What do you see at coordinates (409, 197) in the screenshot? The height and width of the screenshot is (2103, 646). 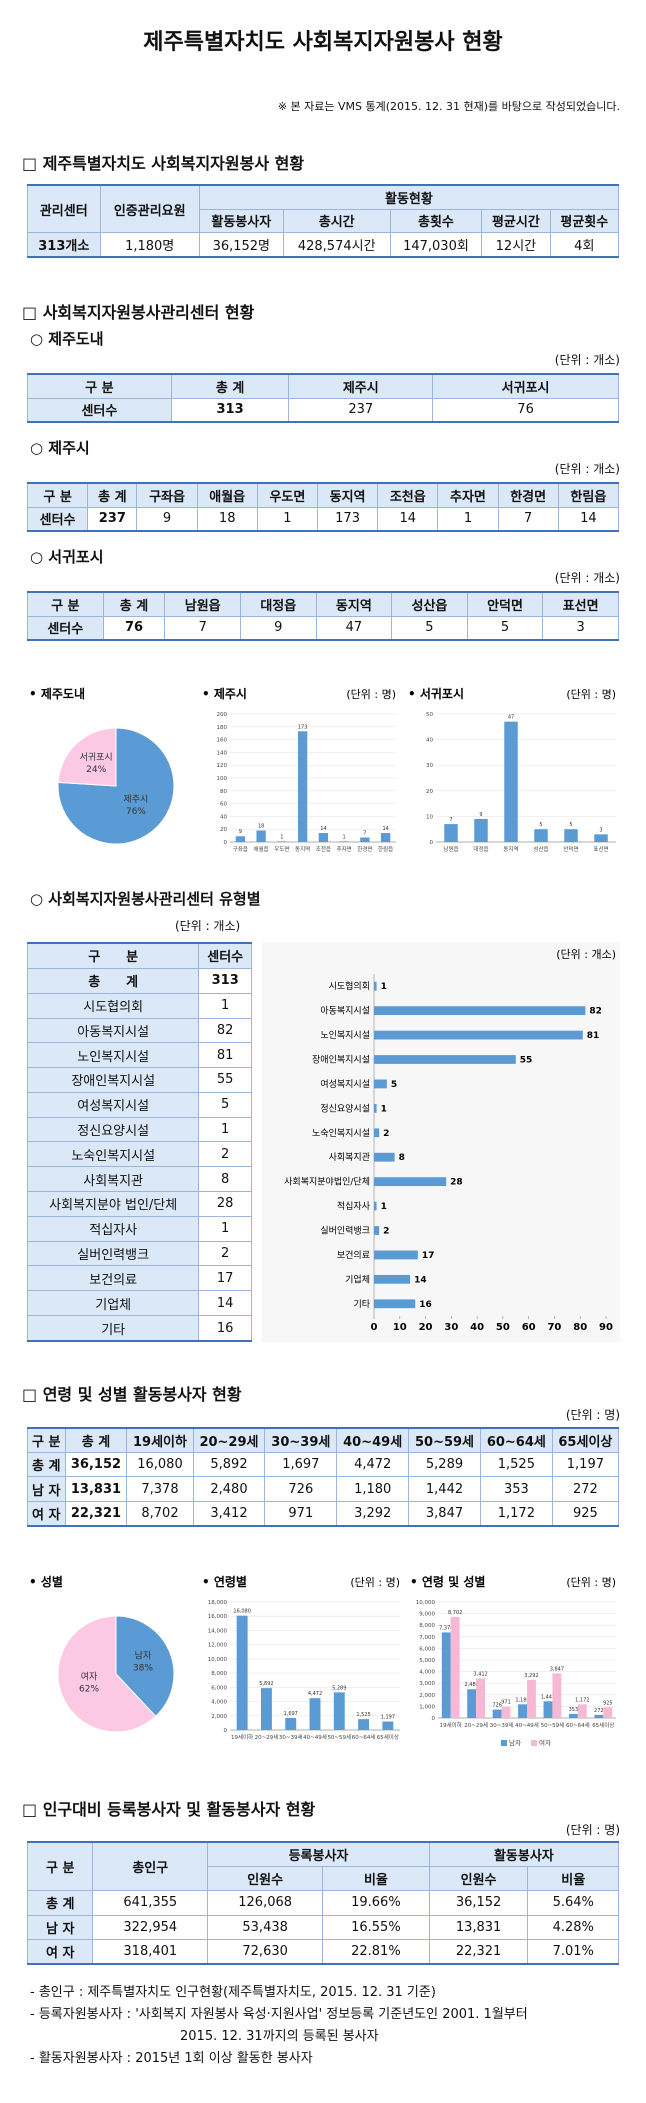 I see `header-cell: 활동현황` at bounding box center [409, 197].